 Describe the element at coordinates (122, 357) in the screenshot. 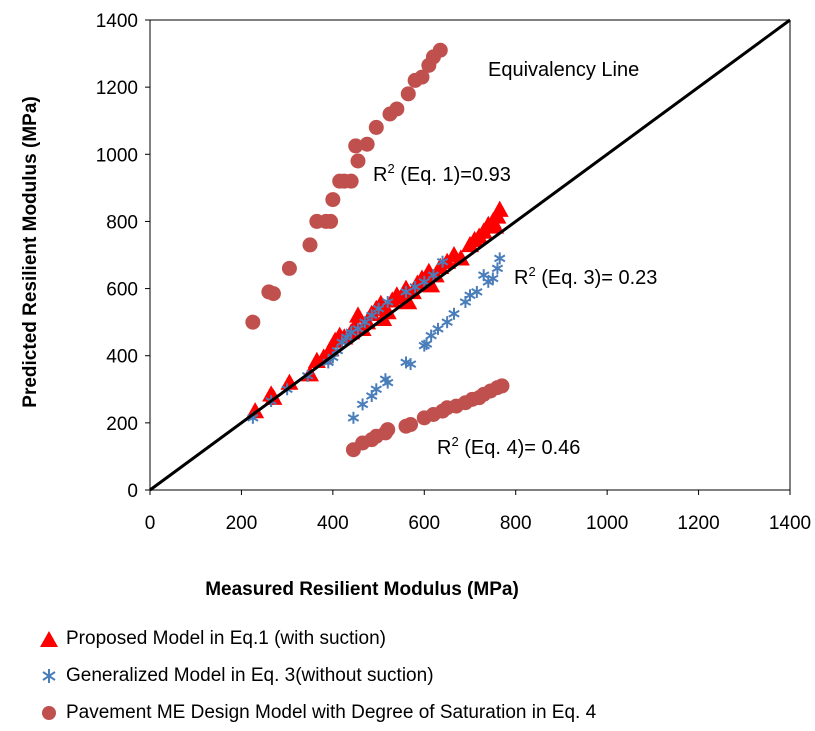

I see `y-tick-label: 400` at that location.